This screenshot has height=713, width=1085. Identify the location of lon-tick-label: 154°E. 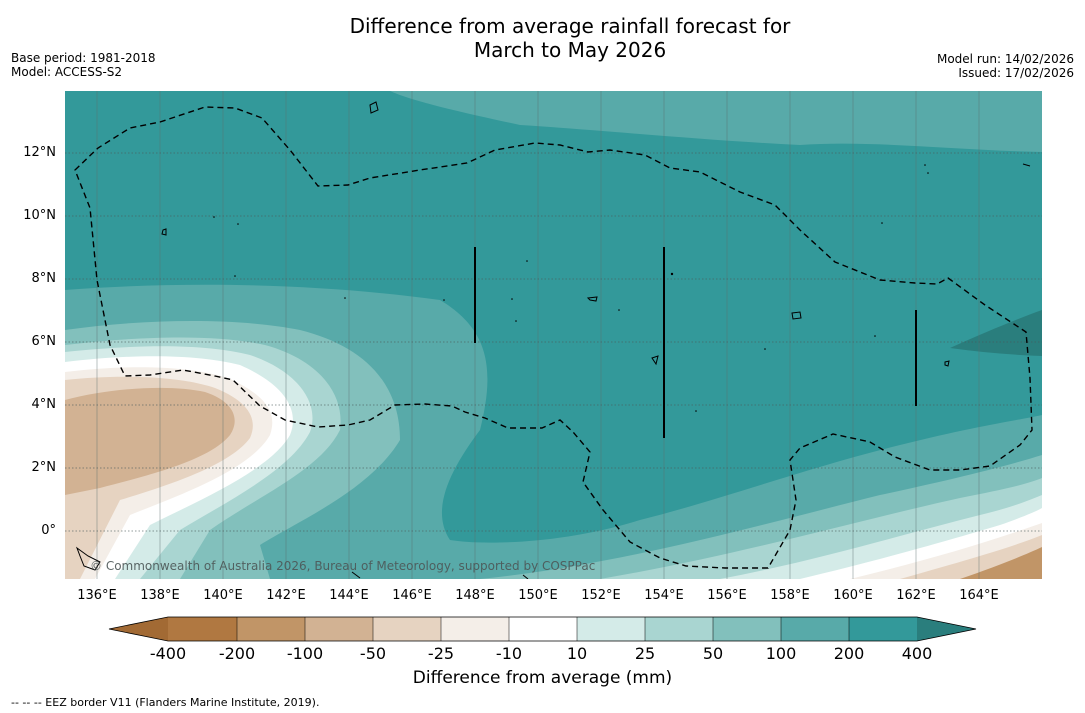
(664, 595).